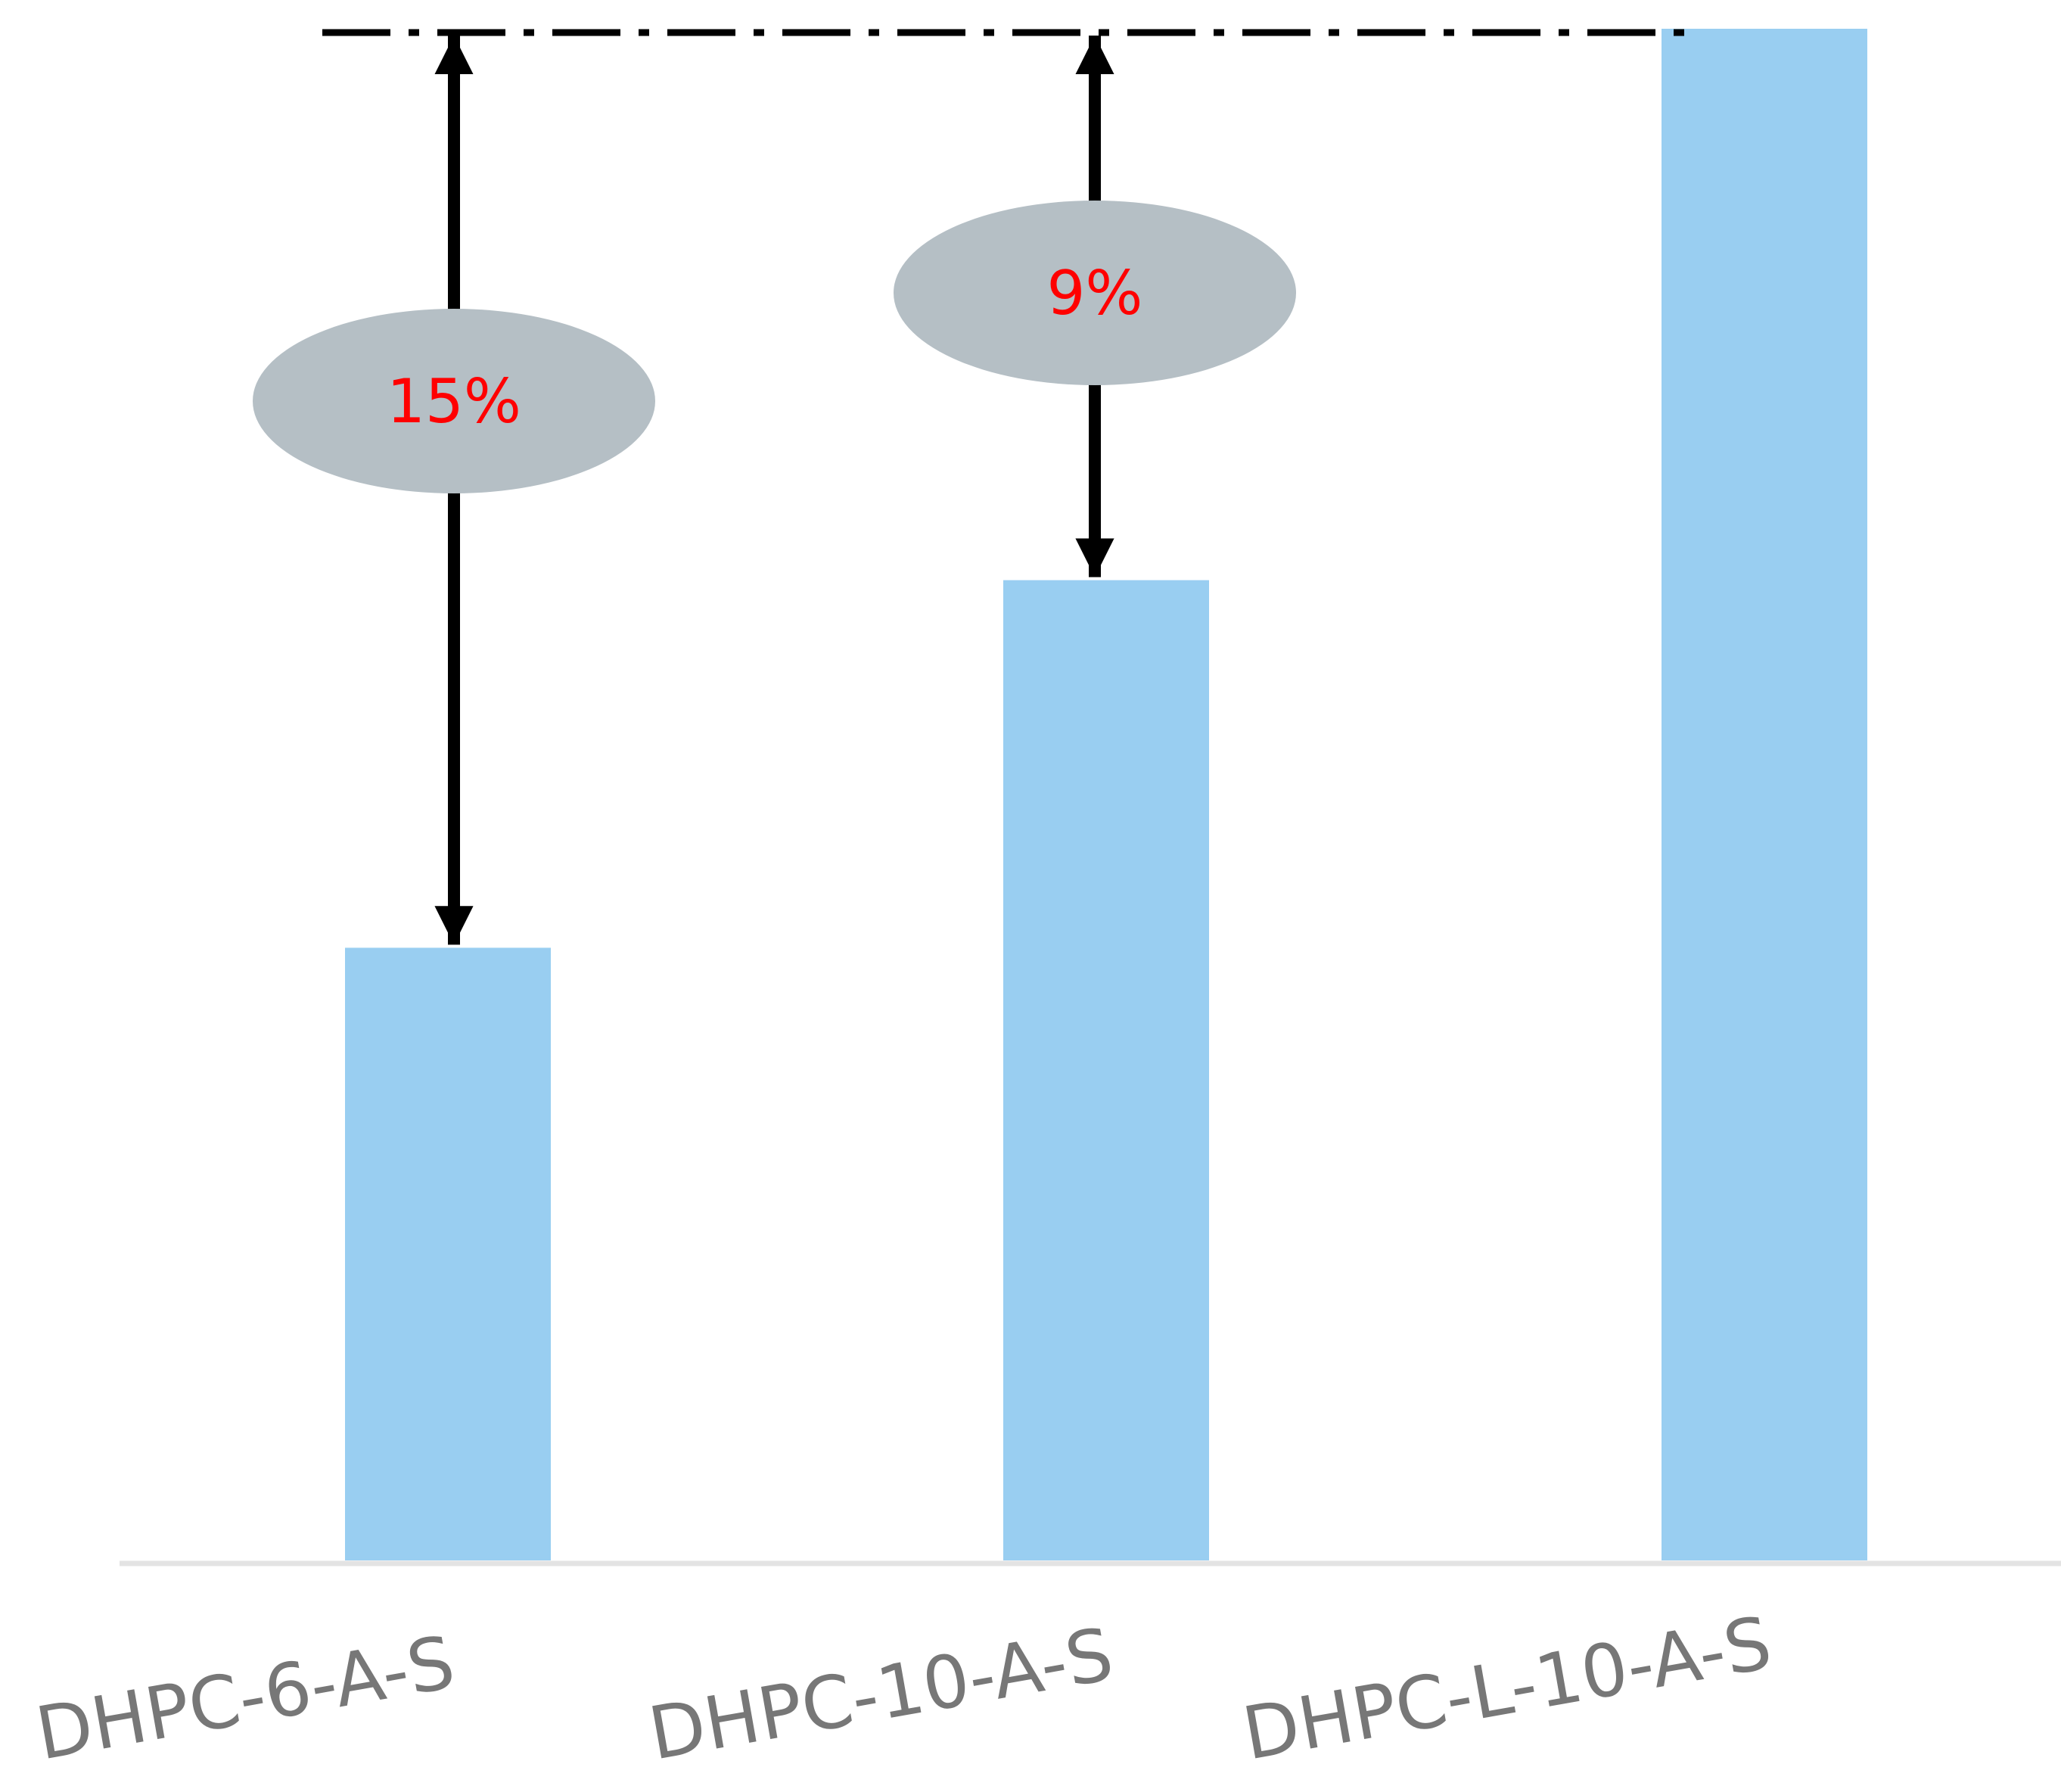  I want to click on category-label: DHPC-6-A-S, so click(246, 1697).